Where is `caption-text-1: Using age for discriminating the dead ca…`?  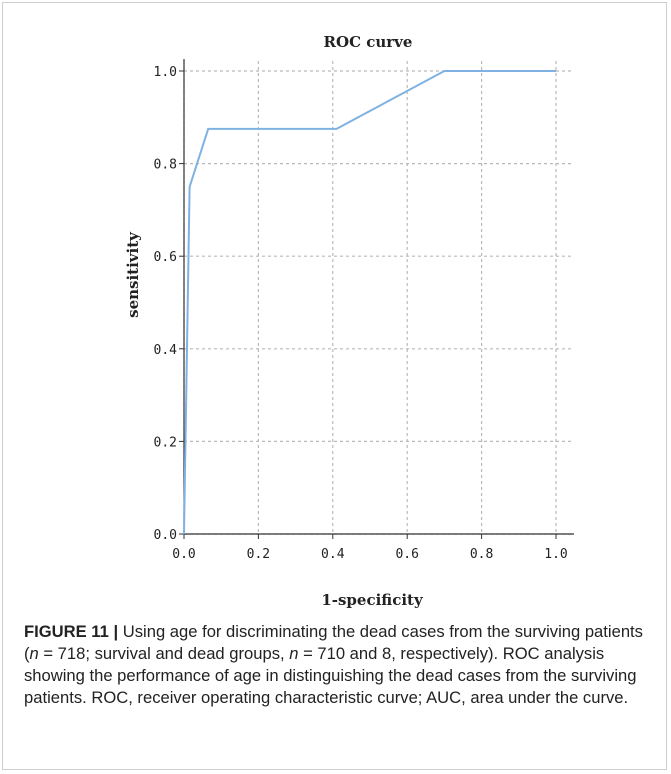
caption-text-1: Using age for discriminating the dead ca… is located at coordinates (333, 642).